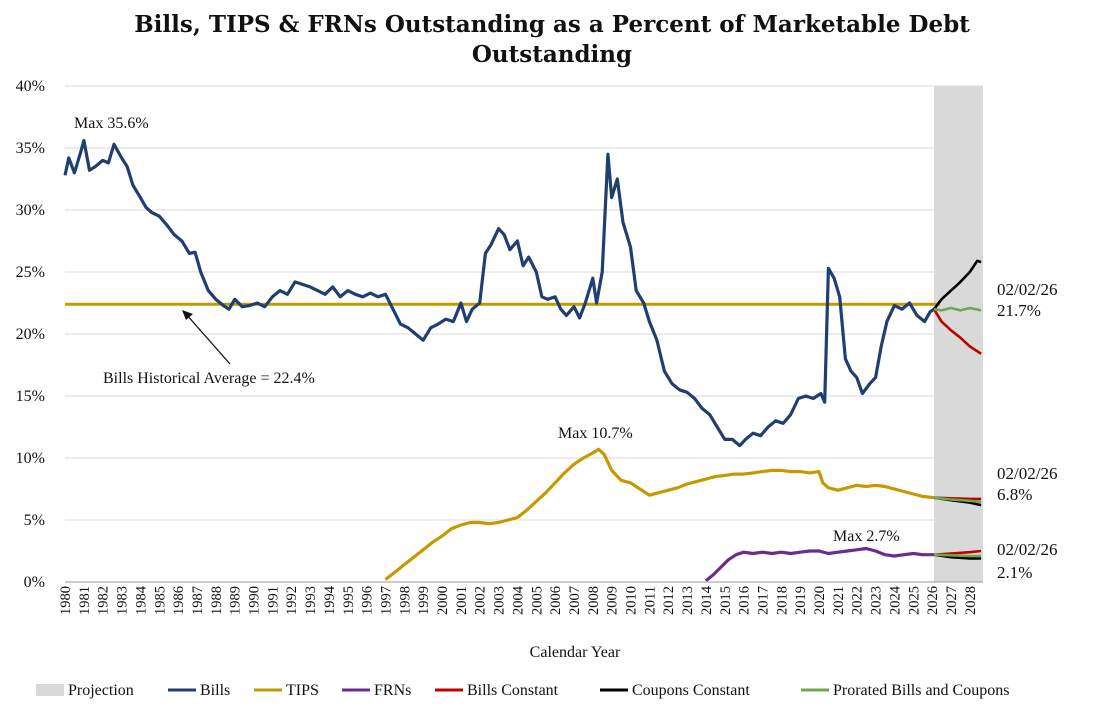 This screenshot has width=1104, height=717. Describe the element at coordinates (405, 600) in the screenshot. I see `x-tick-label: 1998` at that location.